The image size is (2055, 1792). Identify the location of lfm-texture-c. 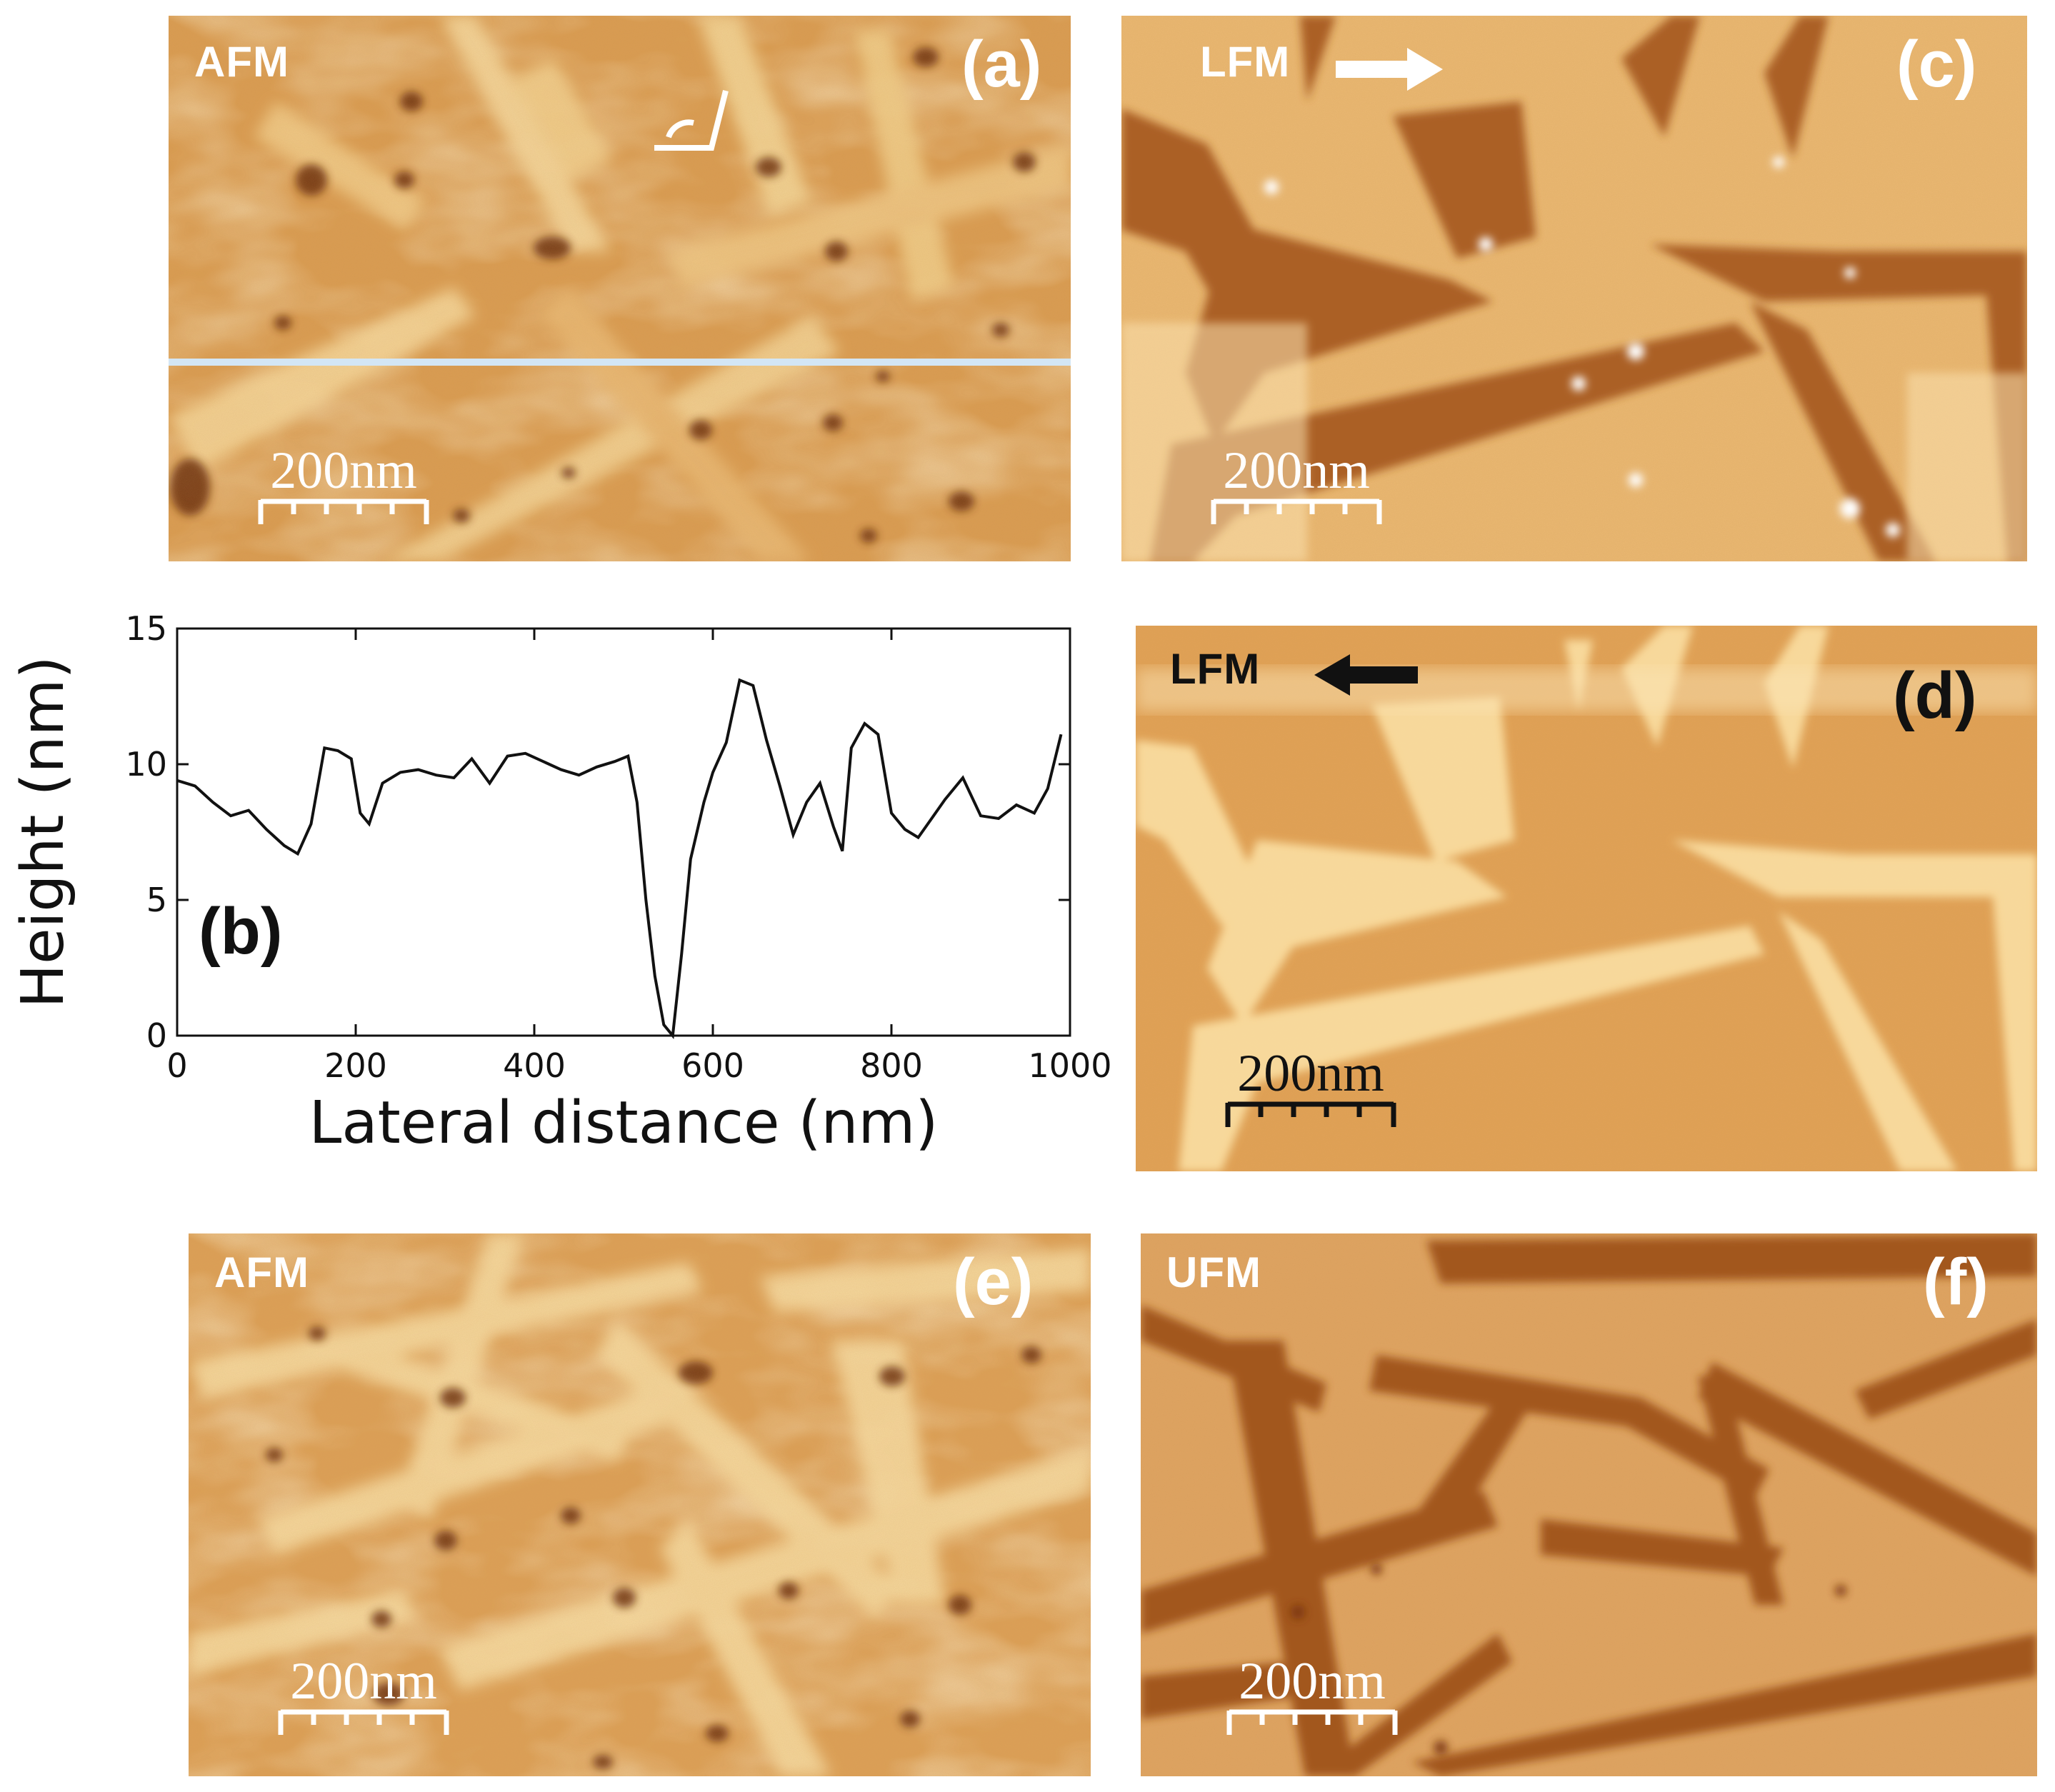
(1574, 288).